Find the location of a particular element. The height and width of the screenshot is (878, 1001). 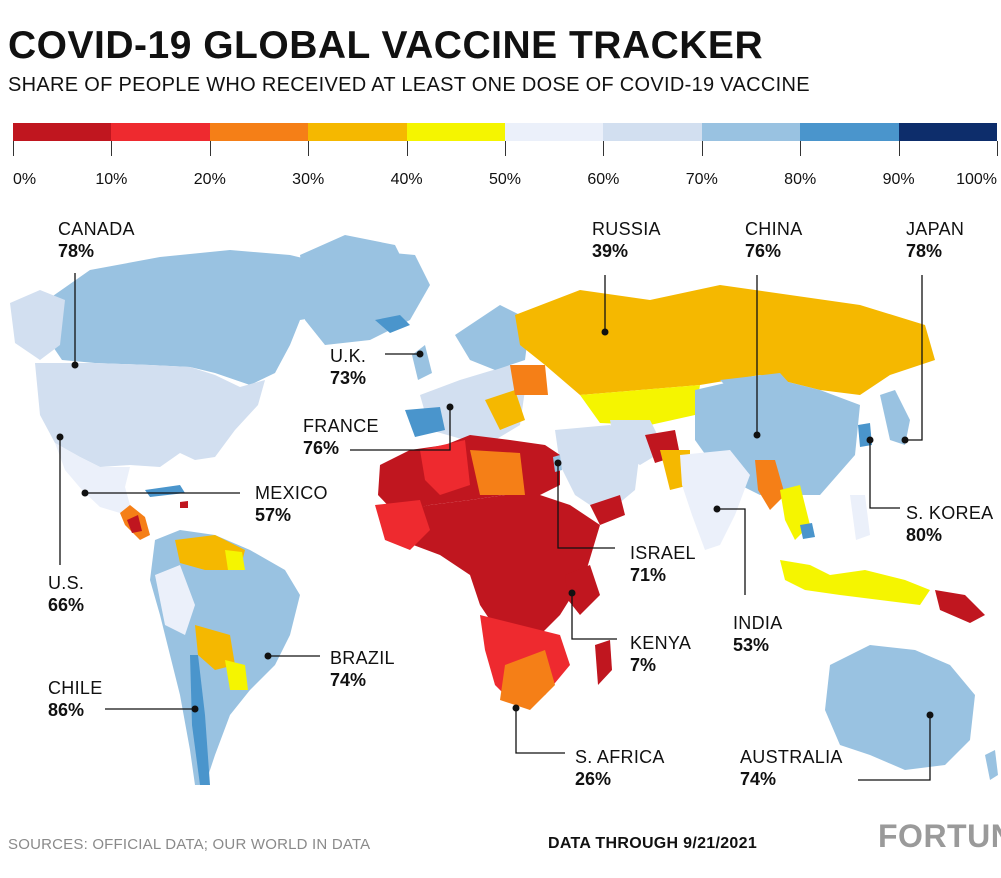

color-legend: 0% 10% 20% 30% 40% 50% 60% 70% 80% 90% 100% is located at coordinates (505, 155).